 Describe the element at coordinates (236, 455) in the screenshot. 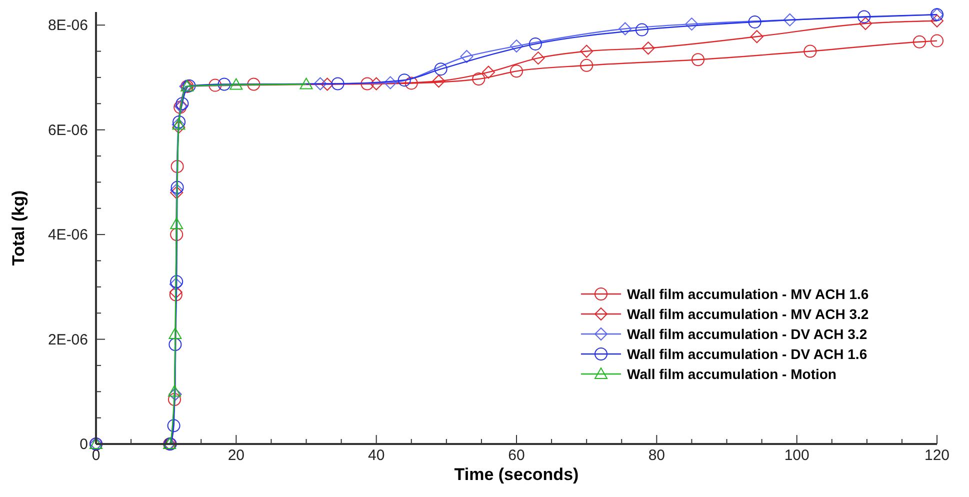

I see `x-tick-label: 20` at that location.